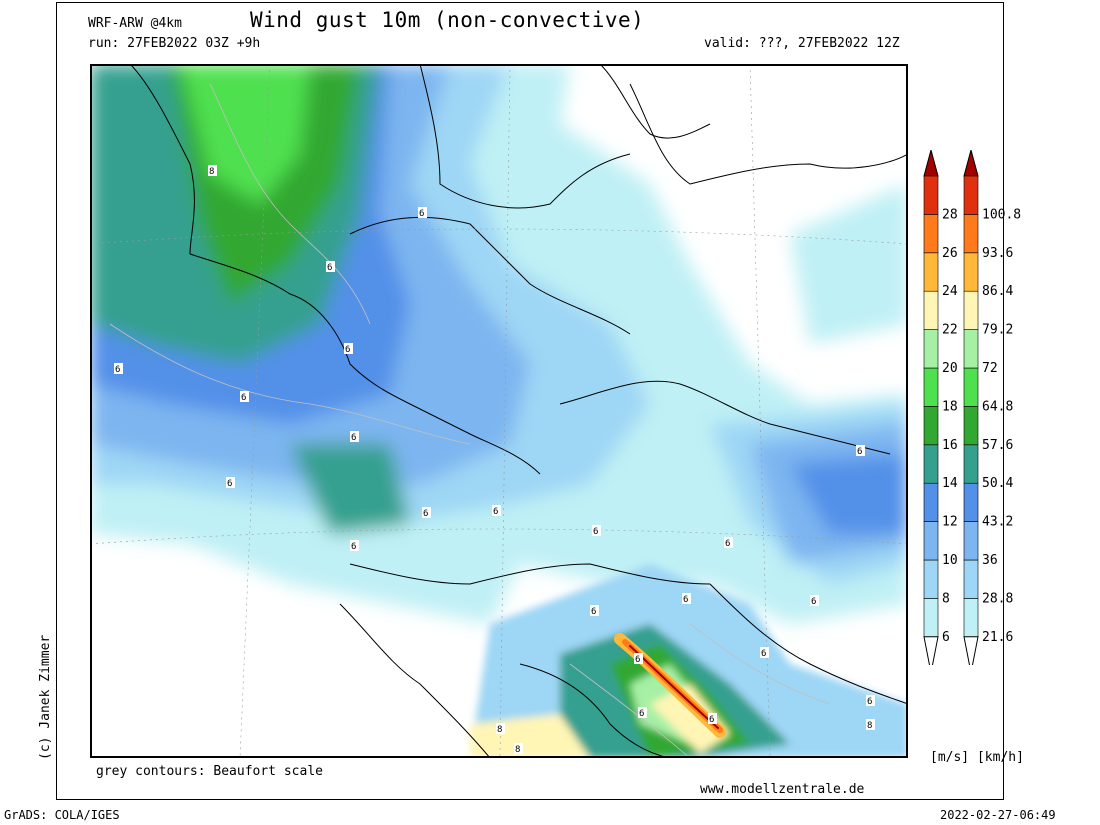  What do you see at coordinates (950, 214) in the screenshot?
I see `legend-ms-label: 28` at bounding box center [950, 214].